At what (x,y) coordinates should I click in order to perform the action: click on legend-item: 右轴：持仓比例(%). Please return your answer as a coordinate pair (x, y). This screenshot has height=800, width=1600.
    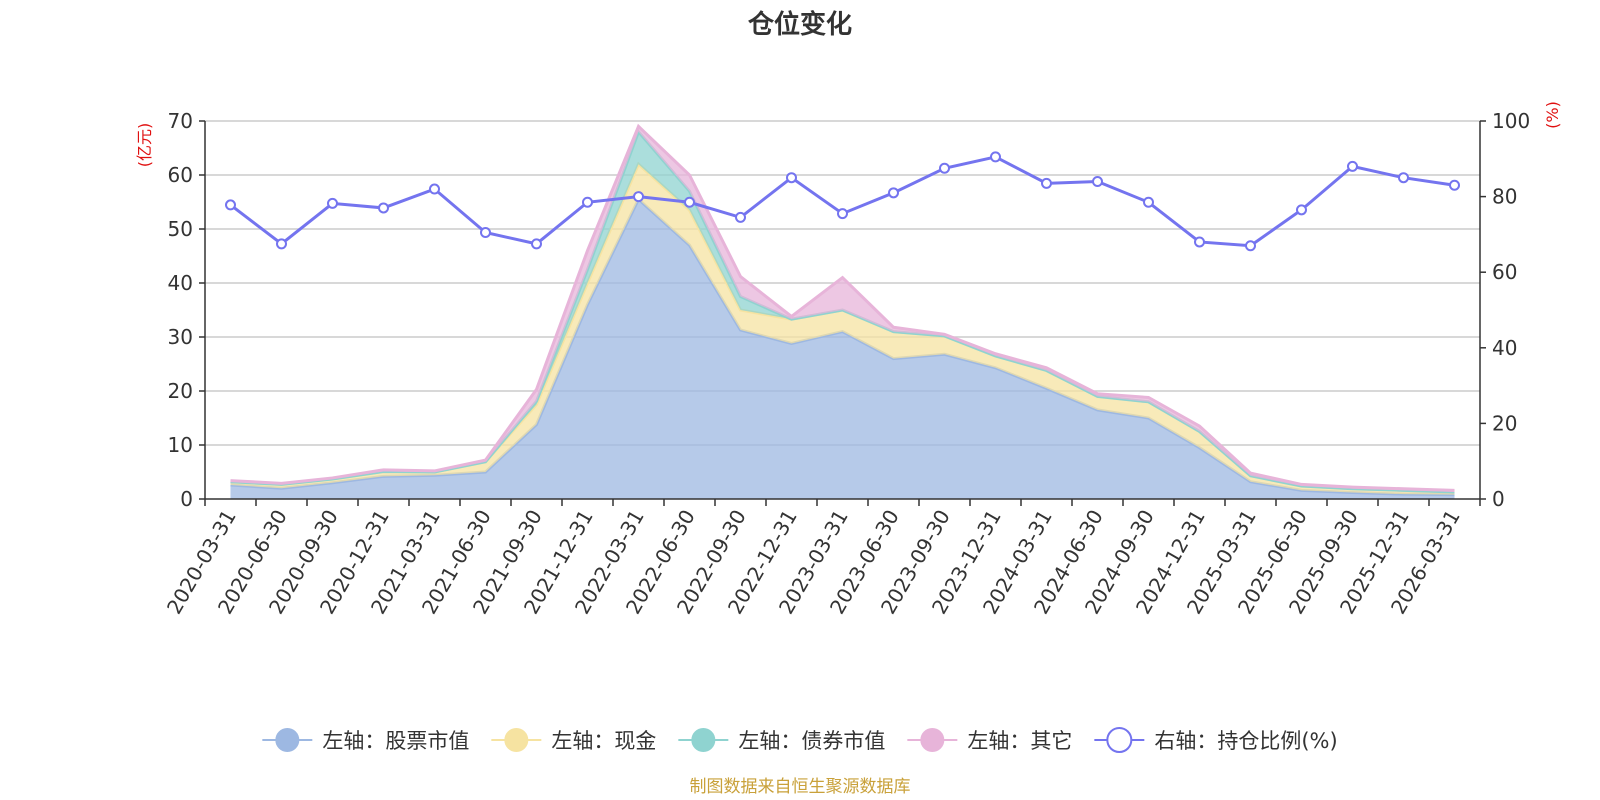
    Looking at the image, I should click on (1216, 740).